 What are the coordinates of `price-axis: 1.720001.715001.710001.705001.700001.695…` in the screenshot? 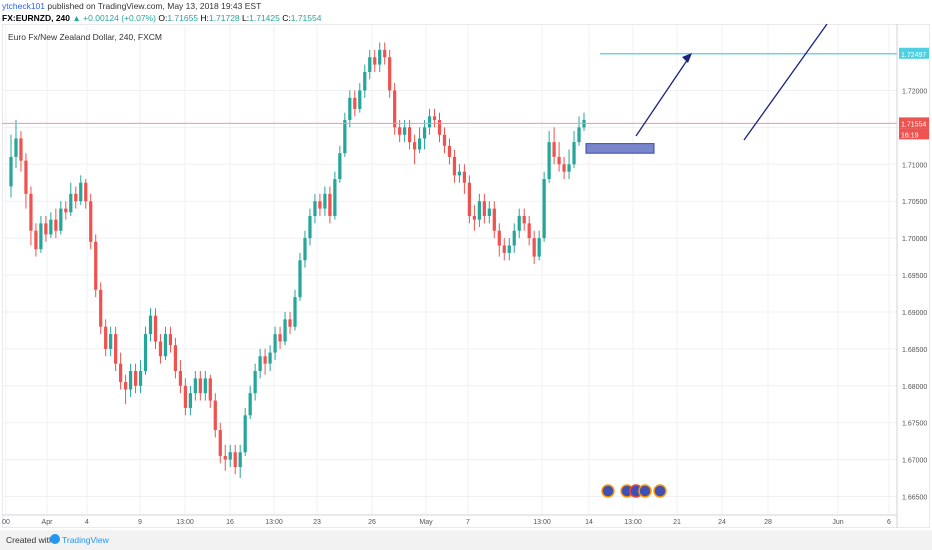 It's located at (914, 274).